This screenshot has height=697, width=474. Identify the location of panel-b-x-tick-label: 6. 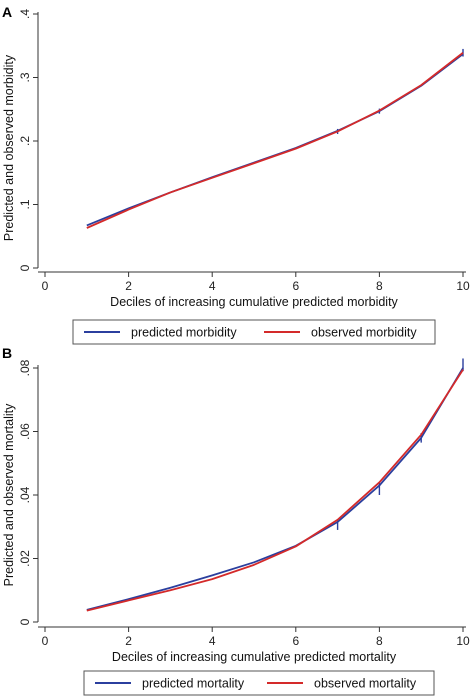
(295, 641).